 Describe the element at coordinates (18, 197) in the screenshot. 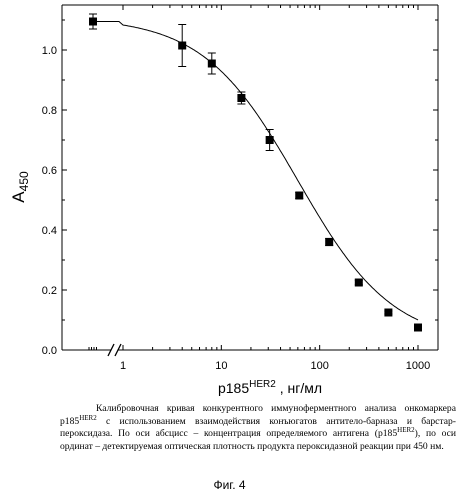

I see `y-axis-title-main: A` at that location.